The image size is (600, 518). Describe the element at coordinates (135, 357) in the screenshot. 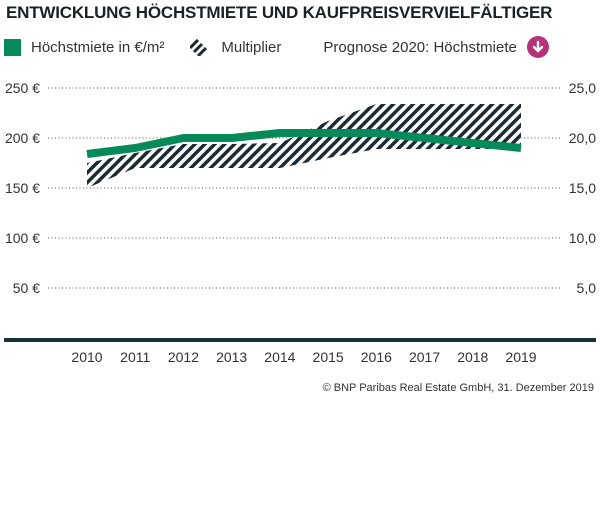

I see `x-tick-label: 2011` at that location.